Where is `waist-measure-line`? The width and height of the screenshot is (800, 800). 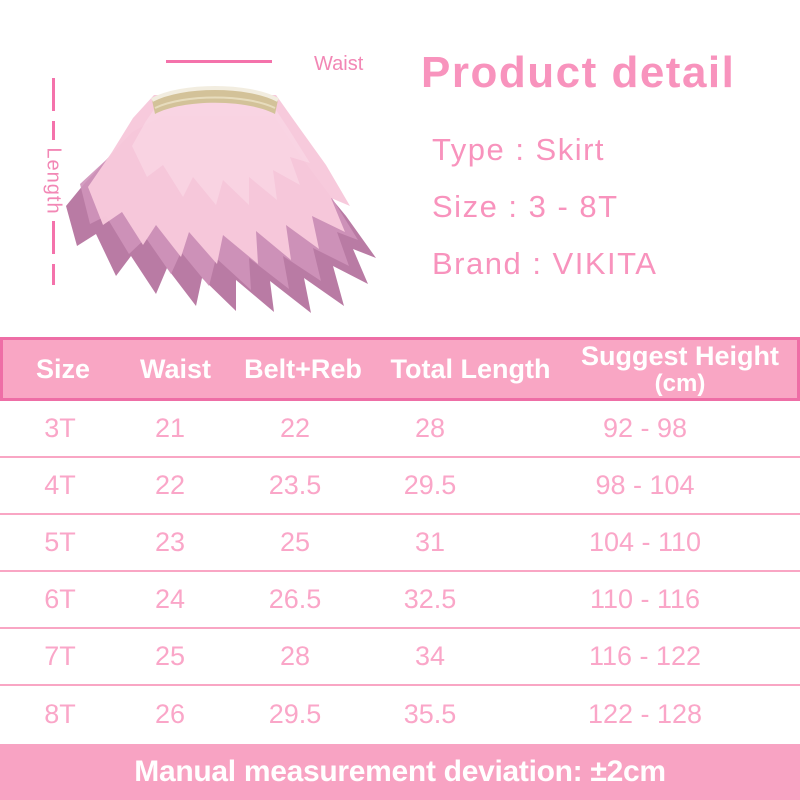 waist-measure-line is located at coordinates (219, 61).